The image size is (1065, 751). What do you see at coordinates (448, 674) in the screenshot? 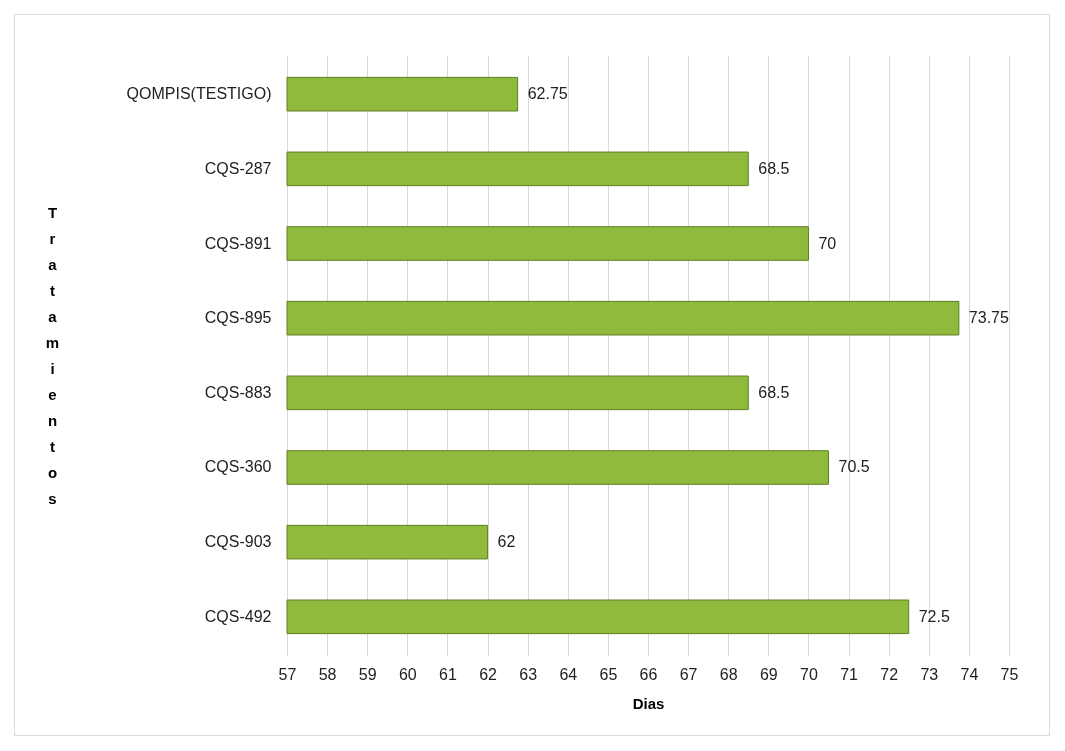
I see `x-tick-label: 61` at bounding box center [448, 674].